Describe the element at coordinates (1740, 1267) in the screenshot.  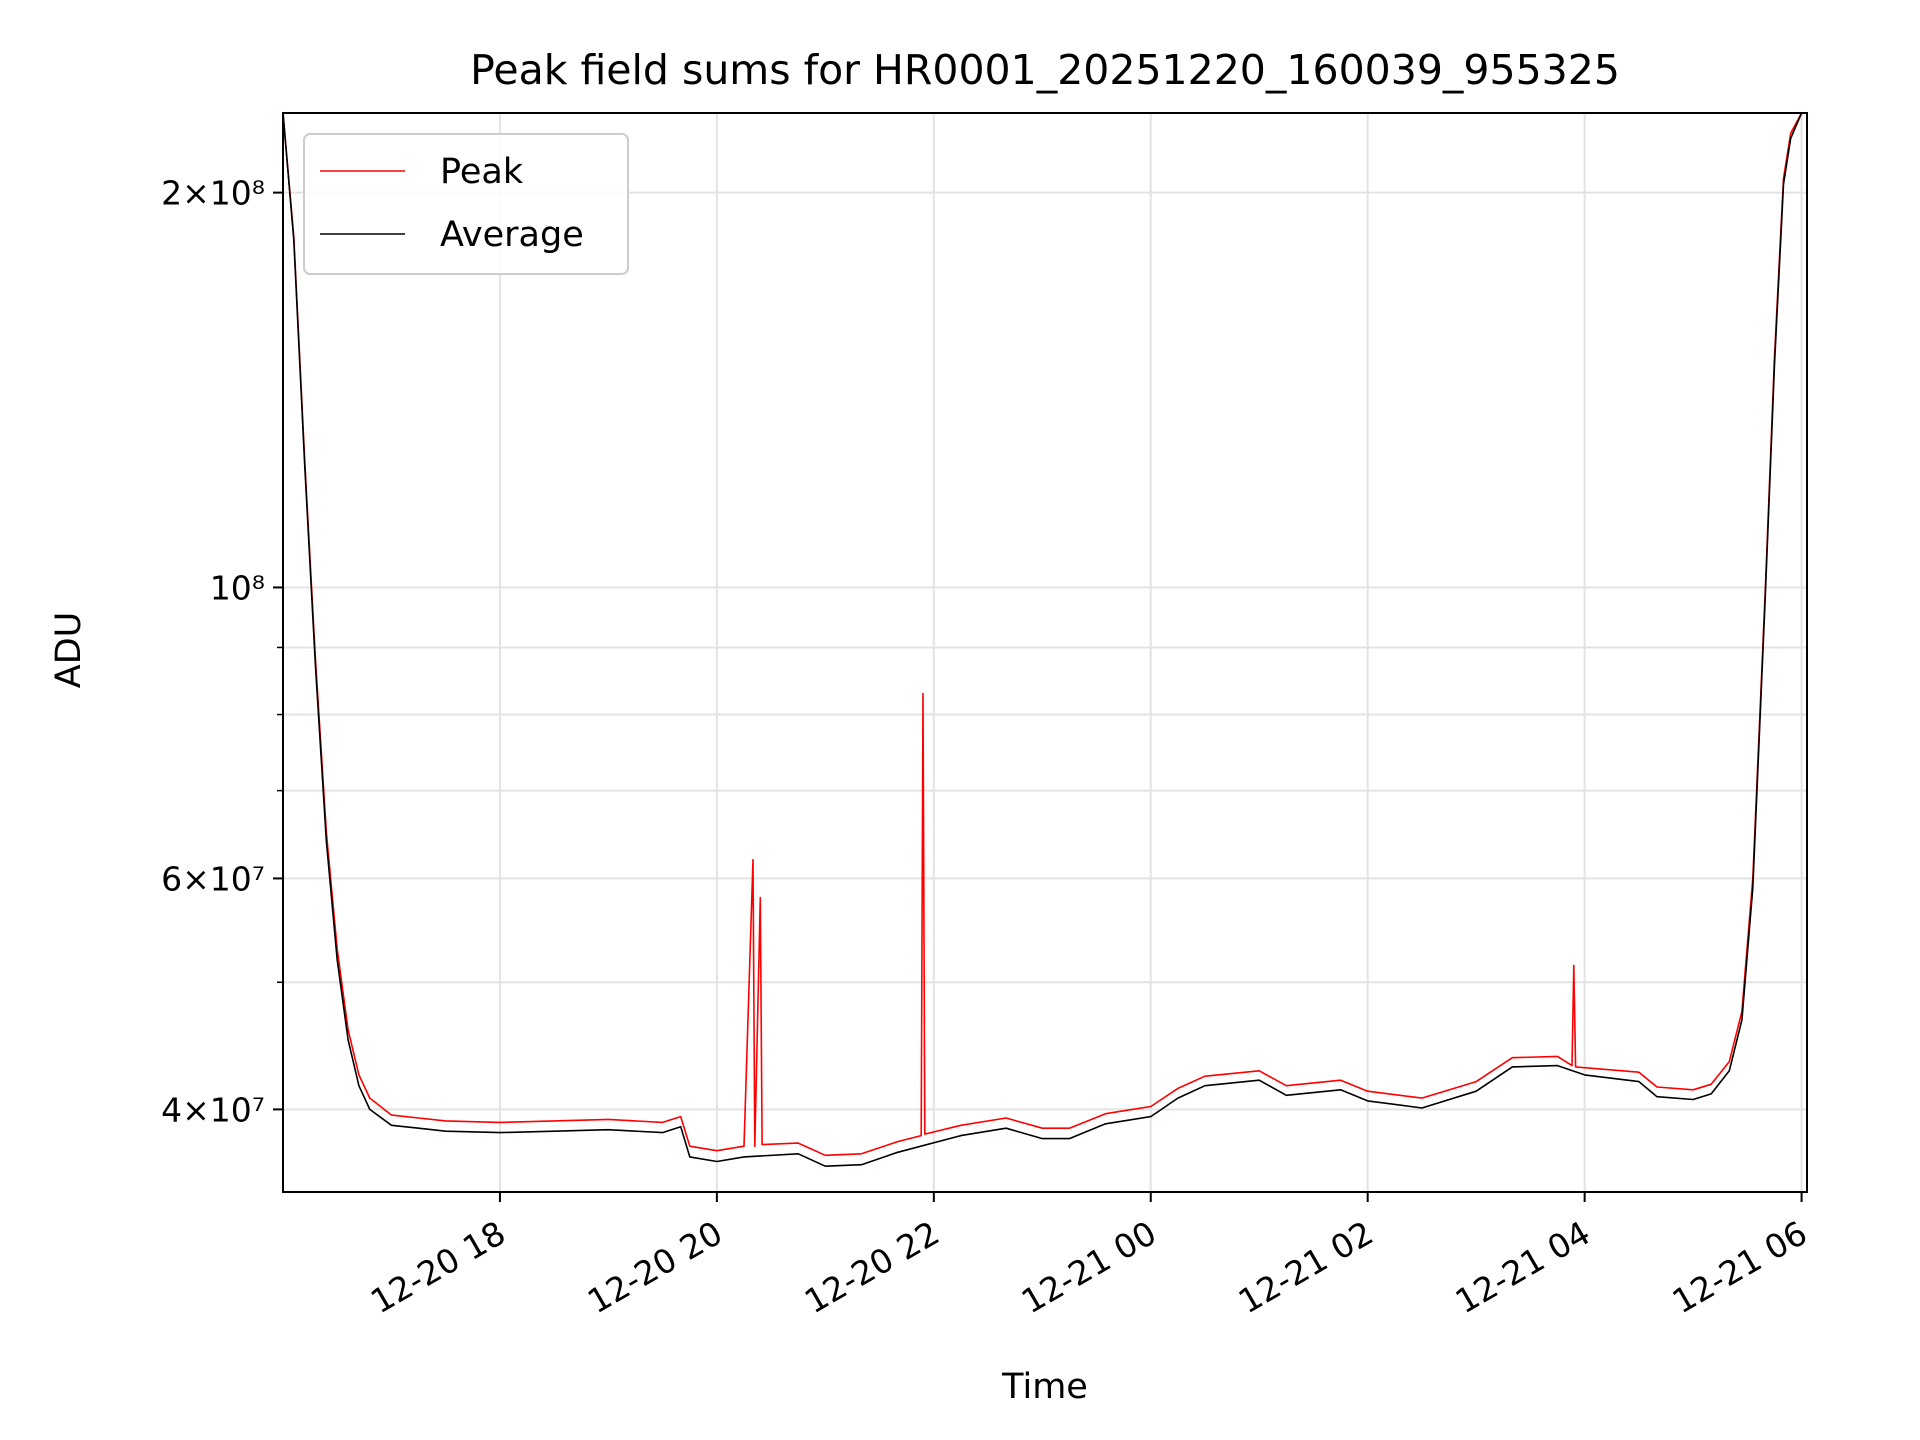
I see `x-tick-label: 12-21 06` at that location.